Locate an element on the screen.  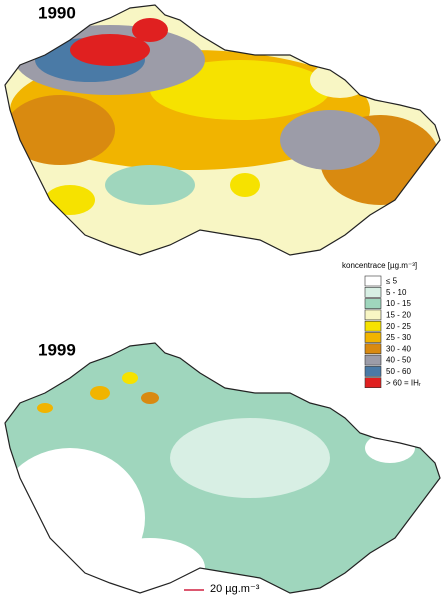
legend-label: 20 - 25 is located at coordinates (398, 326).